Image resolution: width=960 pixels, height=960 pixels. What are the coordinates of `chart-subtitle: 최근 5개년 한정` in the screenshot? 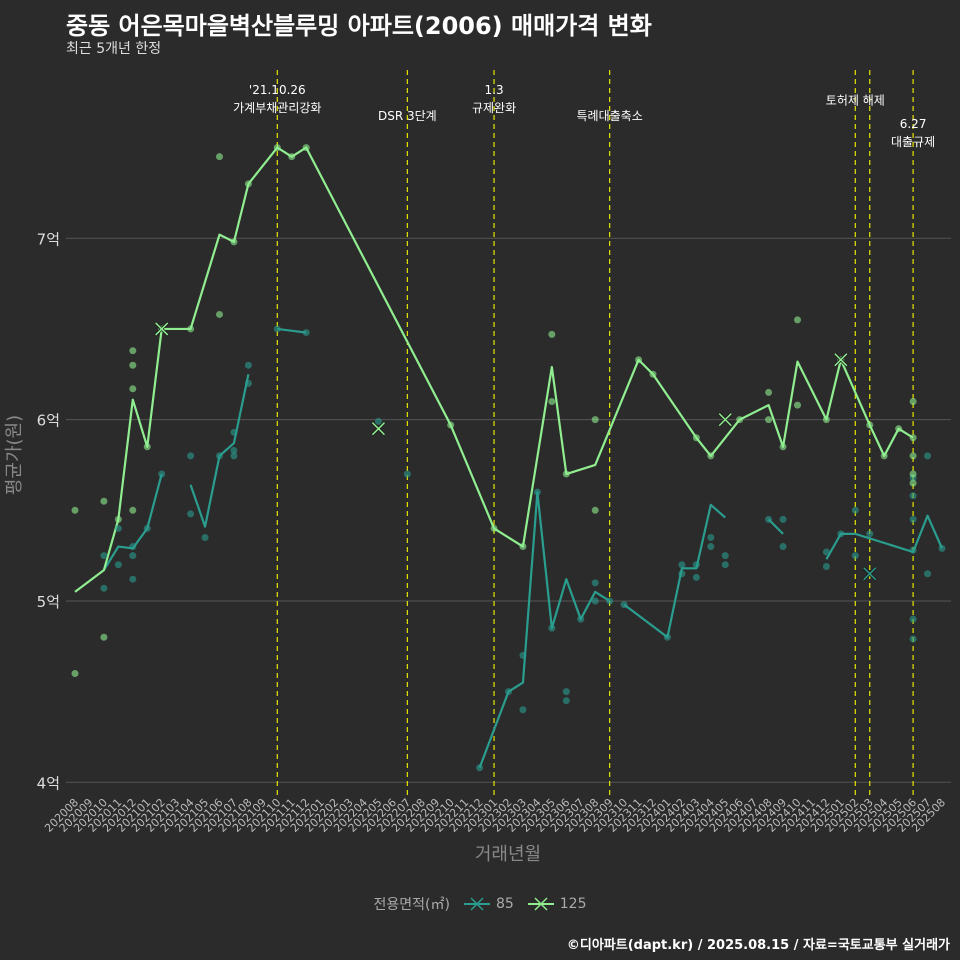 It's located at (114, 49).